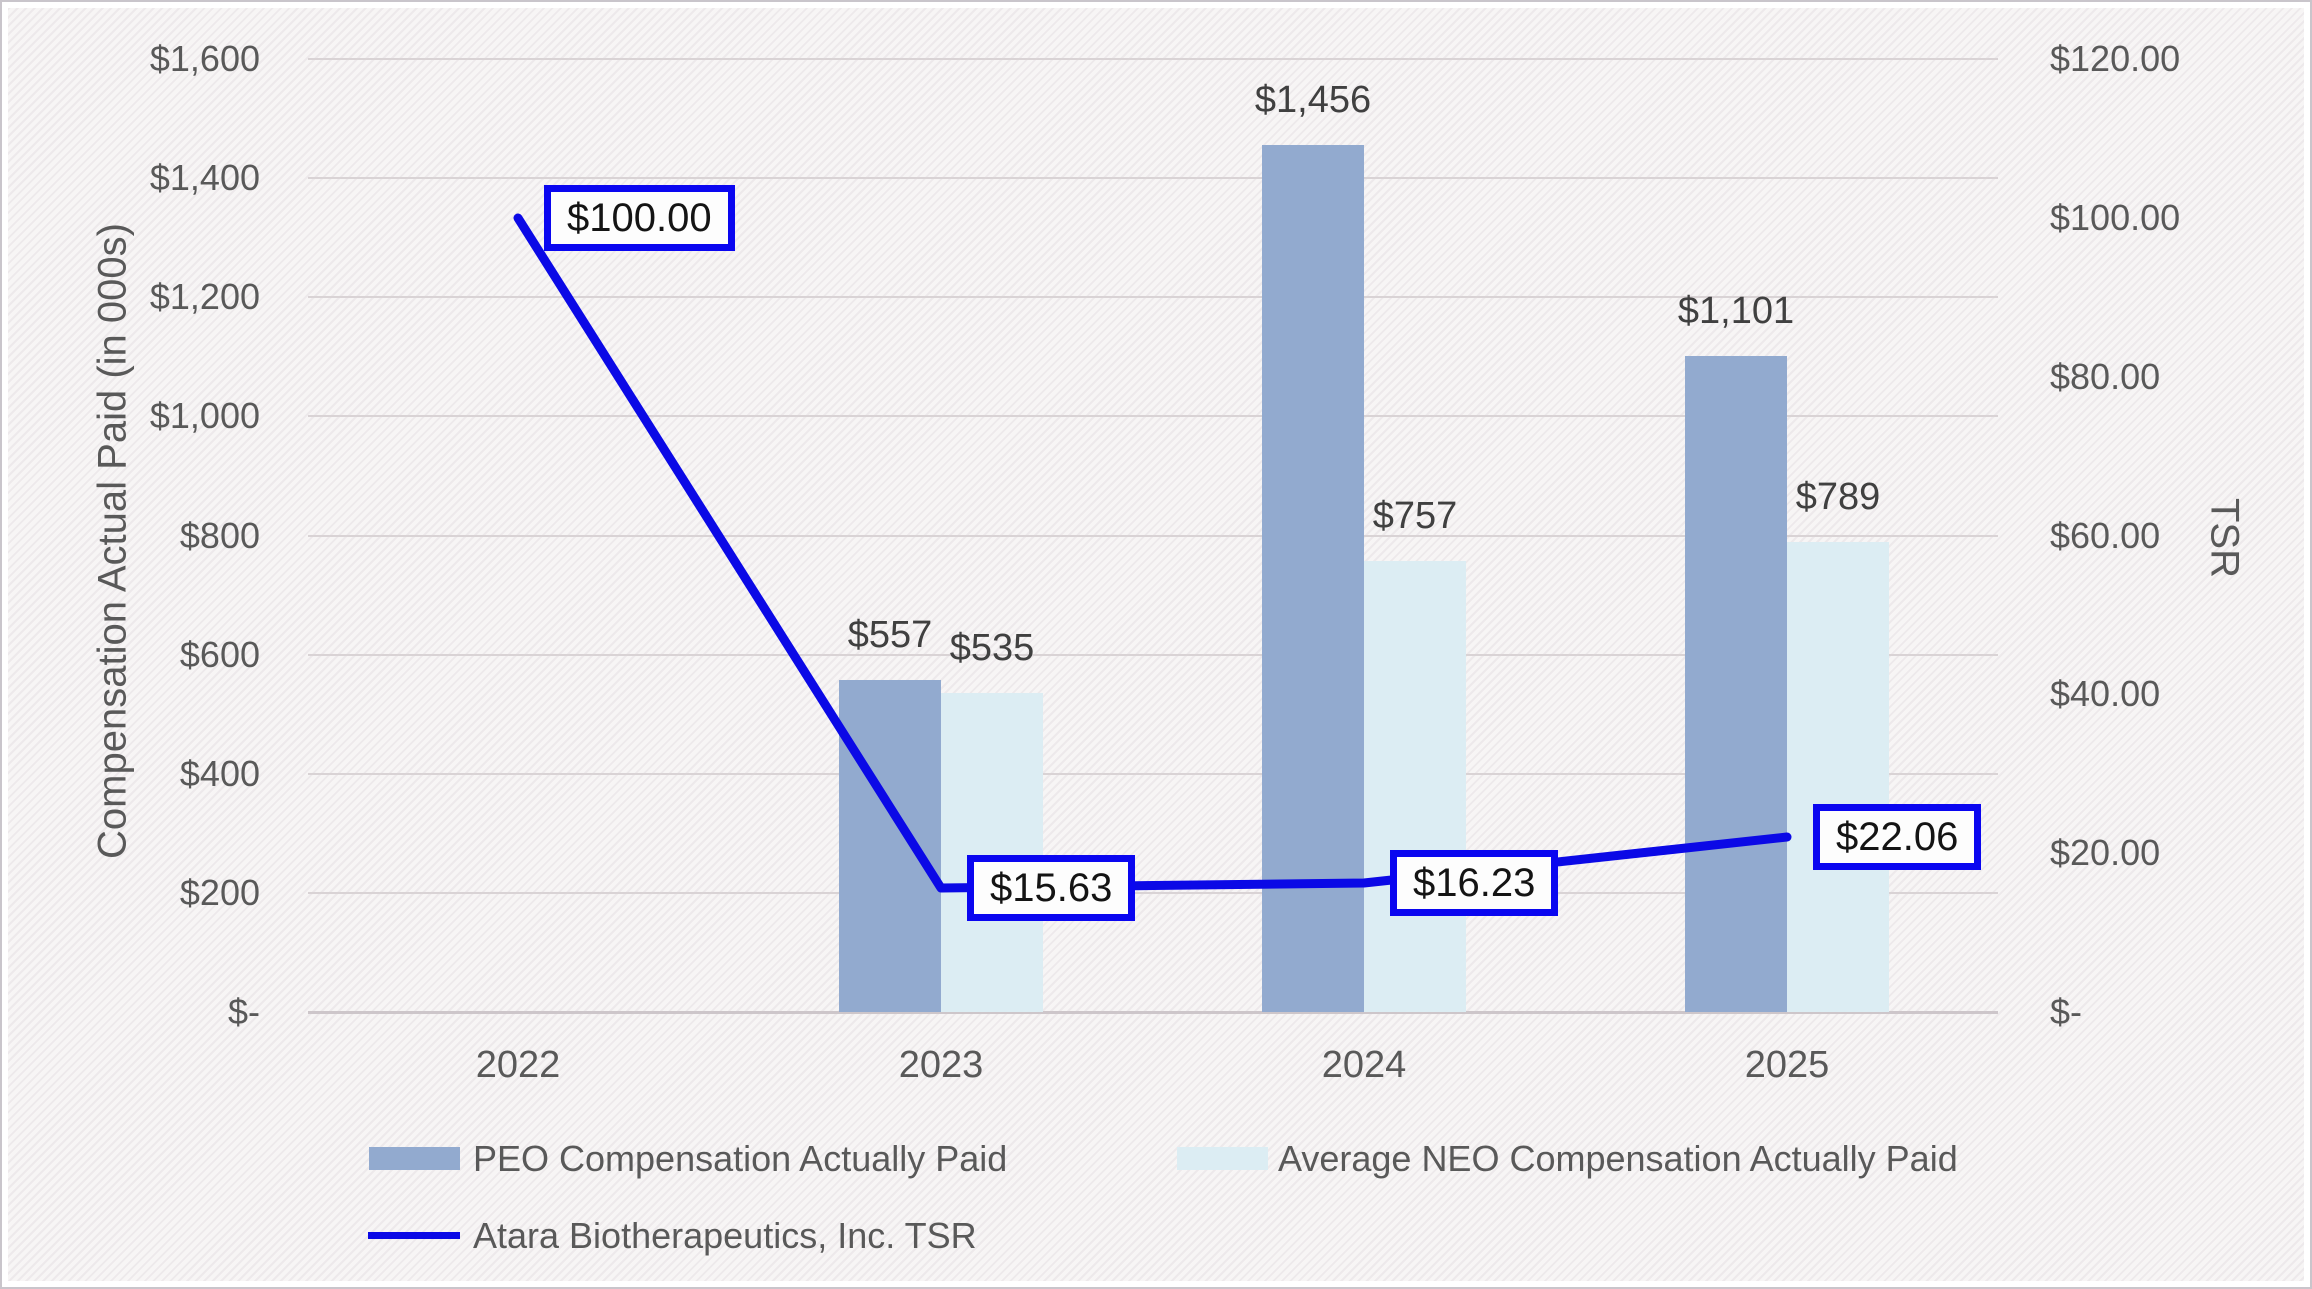  I want to click on y-axis-tick-left: $400, so click(219, 773).